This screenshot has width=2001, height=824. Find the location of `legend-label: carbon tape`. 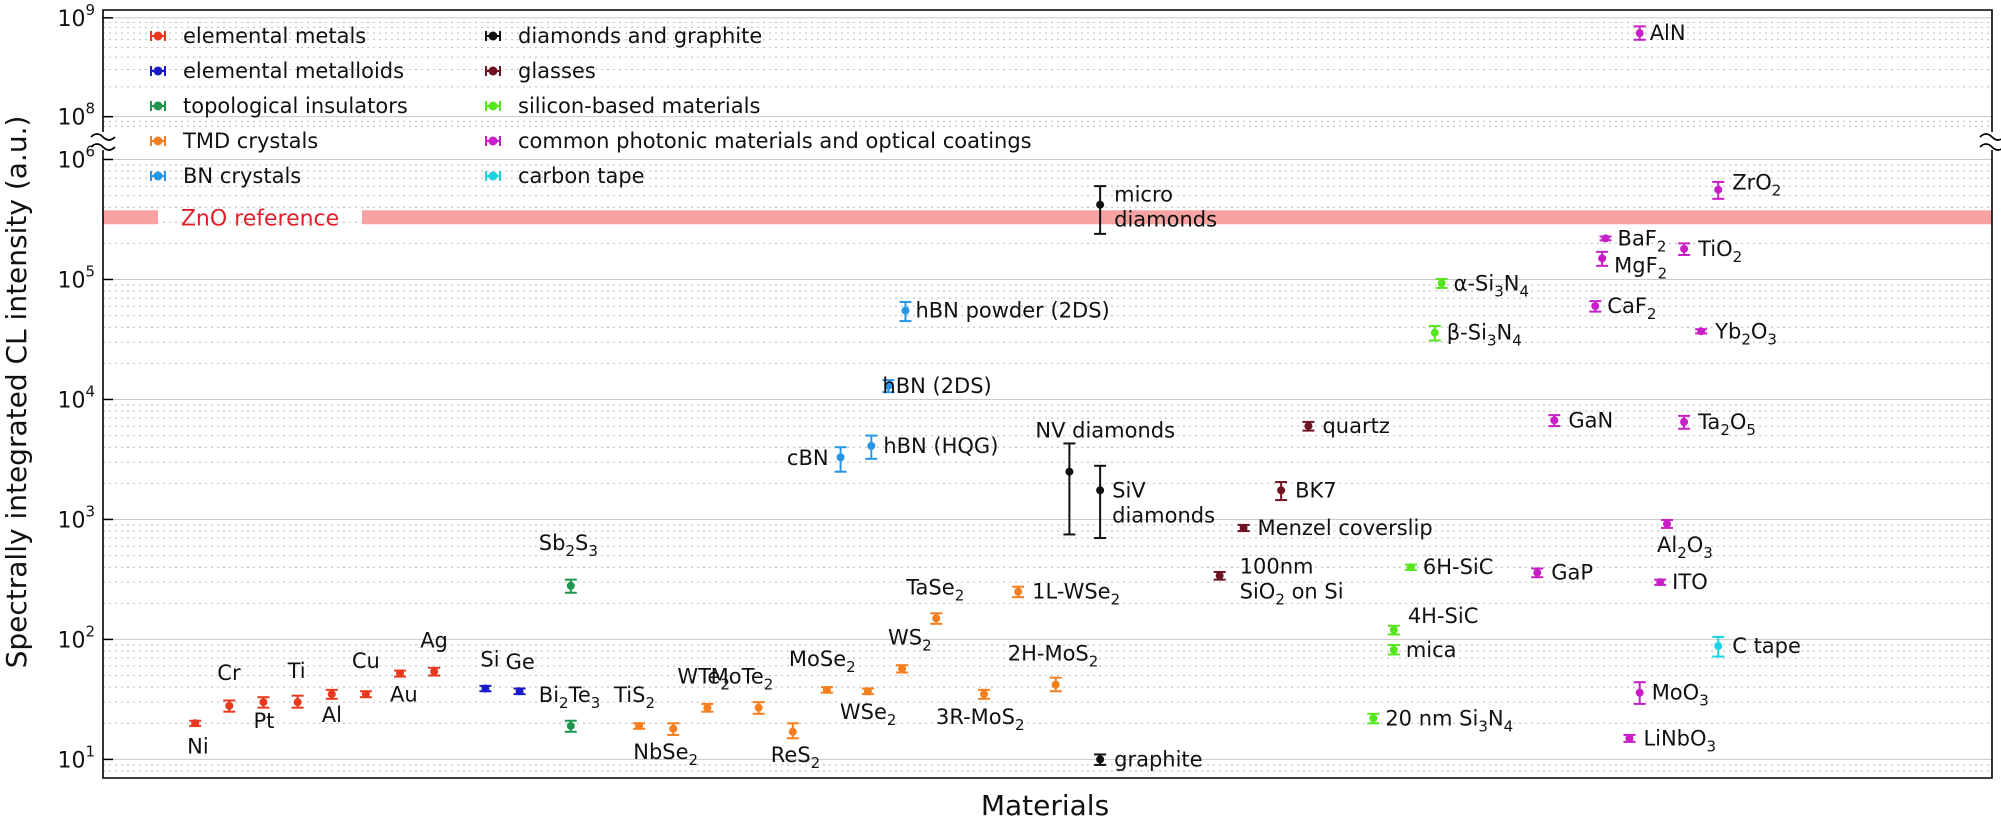

legend-label: carbon tape is located at coordinates (581, 176).